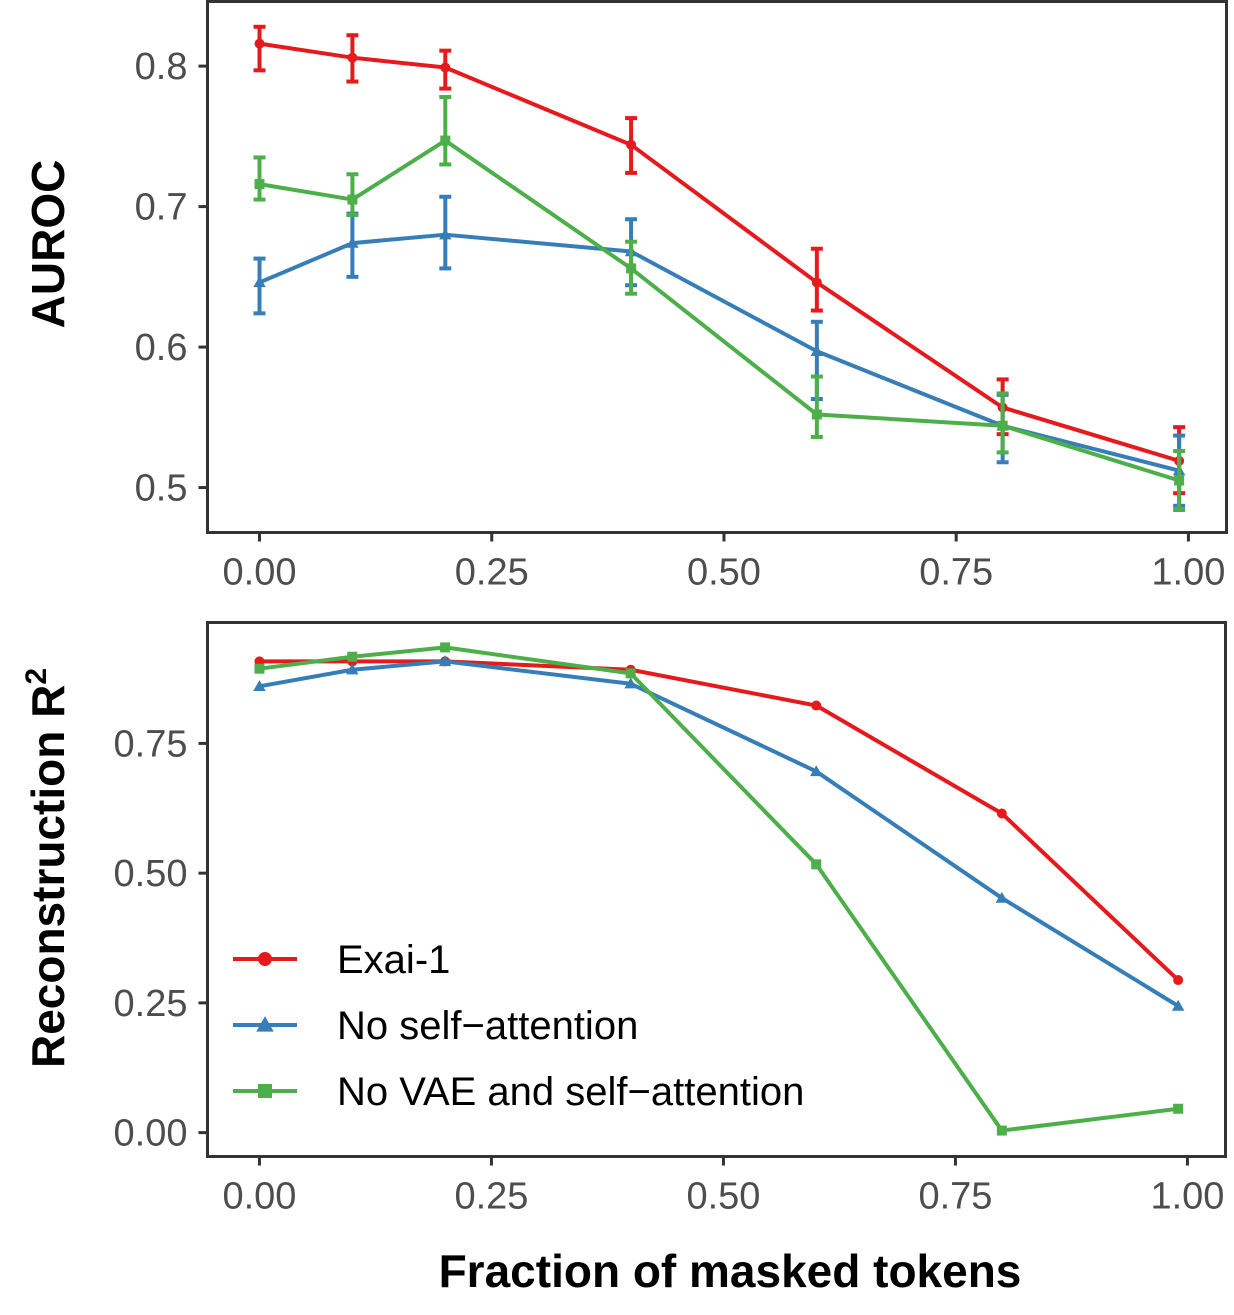  What do you see at coordinates (151, 874) in the screenshot?
I see `reconstruction-y-tick-label: 0.50` at bounding box center [151, 874].